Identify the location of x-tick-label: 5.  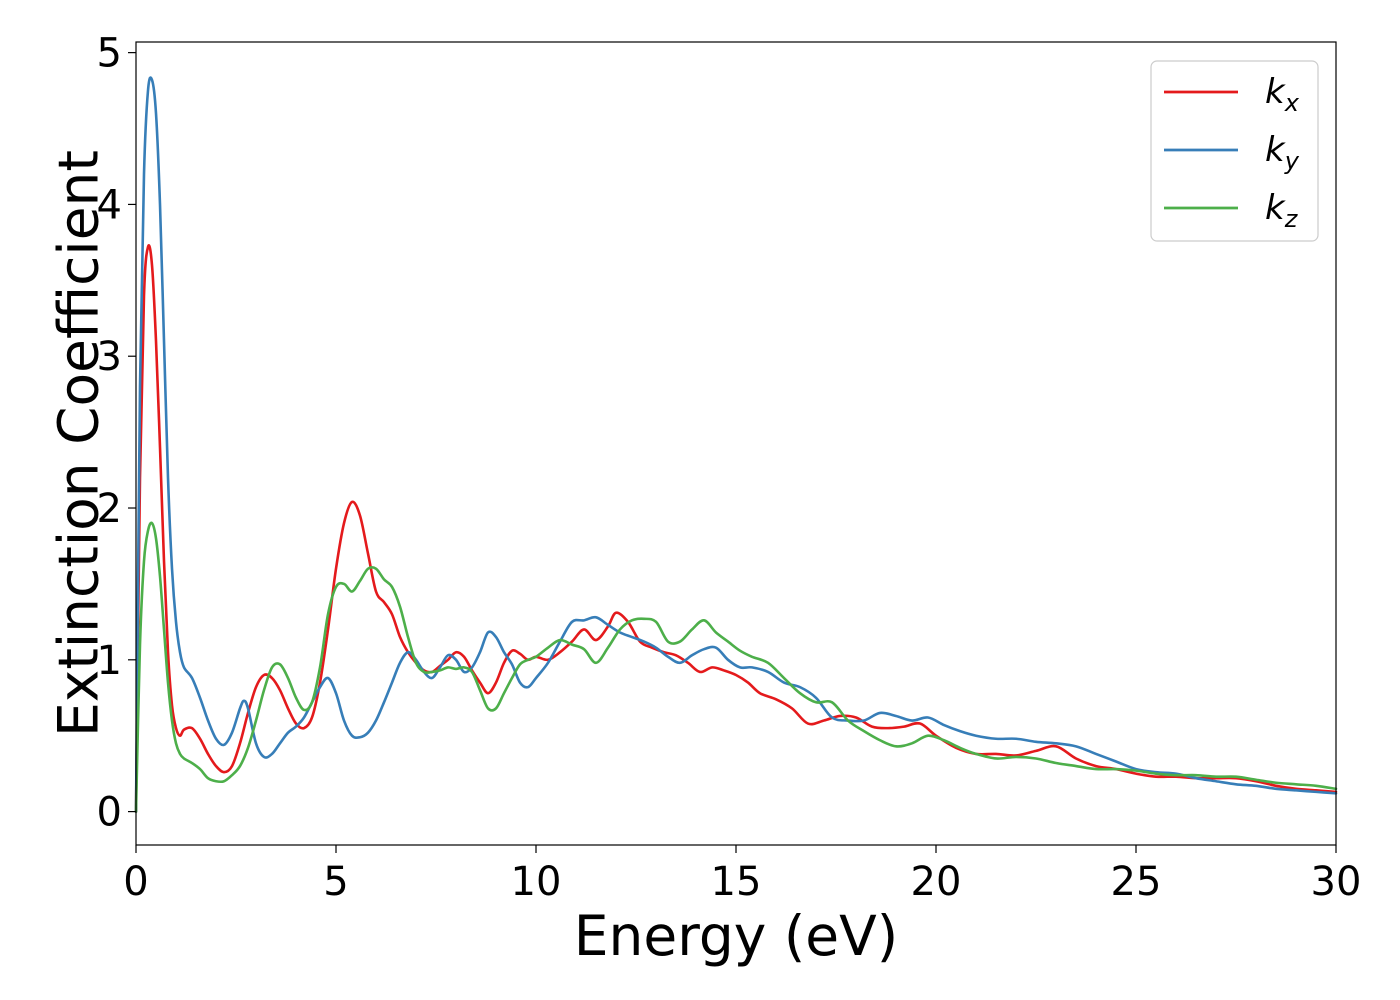
(335, 882).